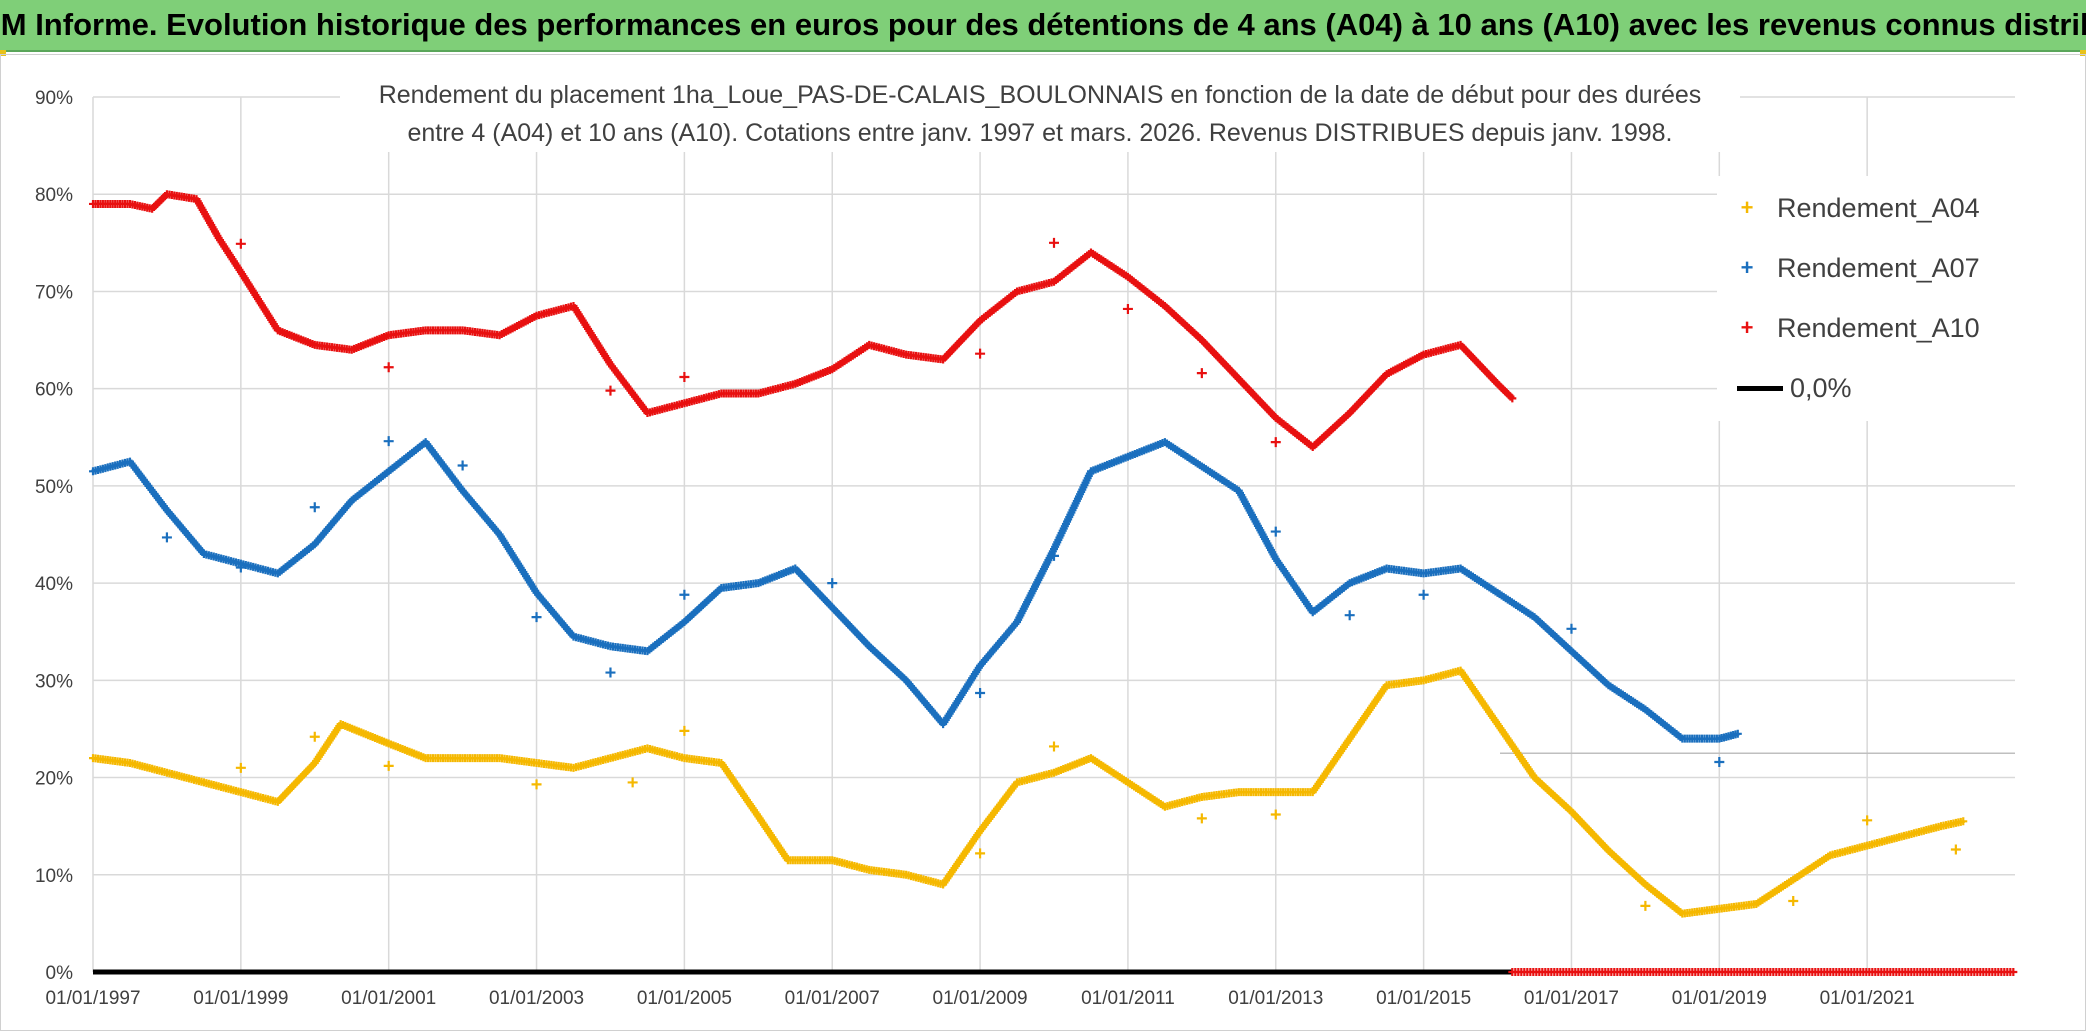  I want to click on x-tick-label: 01/01/2001, so click(388, 998).